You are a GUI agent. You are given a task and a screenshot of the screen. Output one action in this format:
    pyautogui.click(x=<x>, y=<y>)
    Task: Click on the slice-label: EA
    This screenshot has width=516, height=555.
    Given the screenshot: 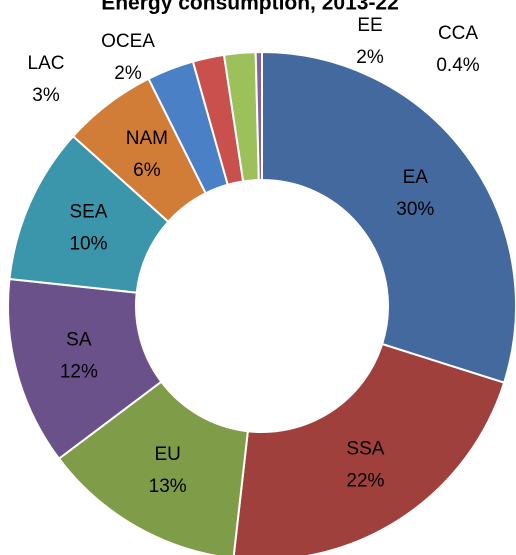 What is the action you would take?
    pyautogui.click(x=416, y=177)
    